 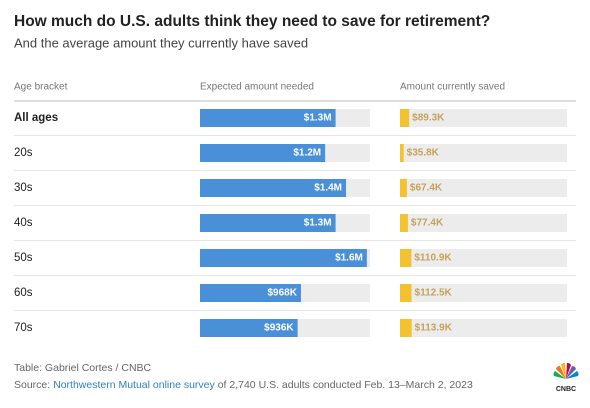 What do you see at coordinates (349, 258) in the screenshot?
I see `value-label: $1.6M` at bounding box center [349, 258].